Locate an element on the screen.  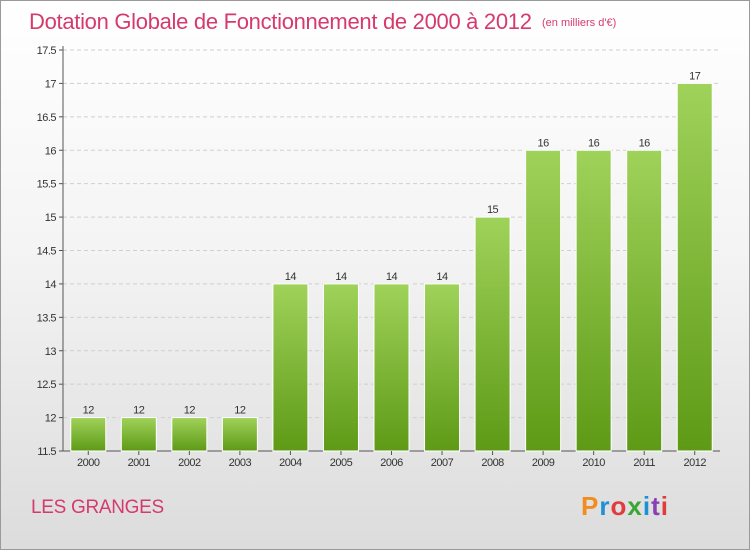
x-tick-label: 2000 is located at coordinates (88, 463).